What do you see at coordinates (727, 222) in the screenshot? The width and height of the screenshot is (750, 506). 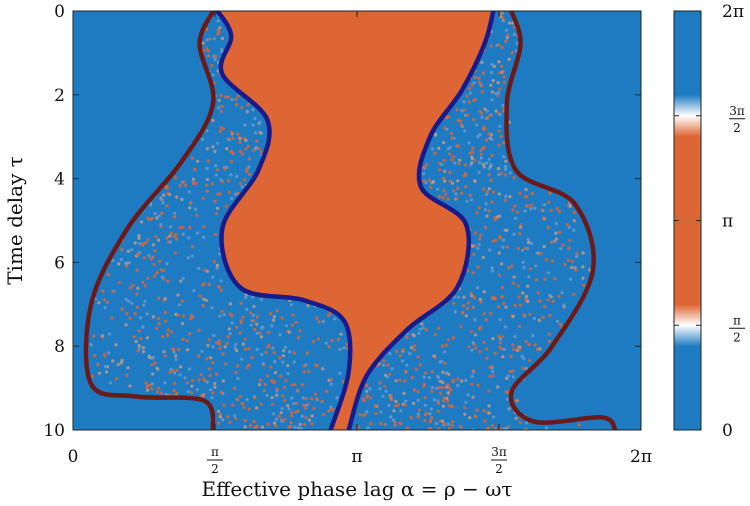 I see `colorbar-tick-label: π` at bounding box center [727, 222].